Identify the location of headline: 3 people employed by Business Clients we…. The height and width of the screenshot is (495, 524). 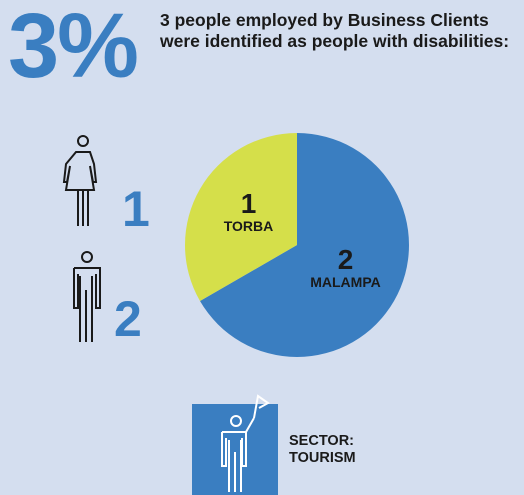
(335, 30).